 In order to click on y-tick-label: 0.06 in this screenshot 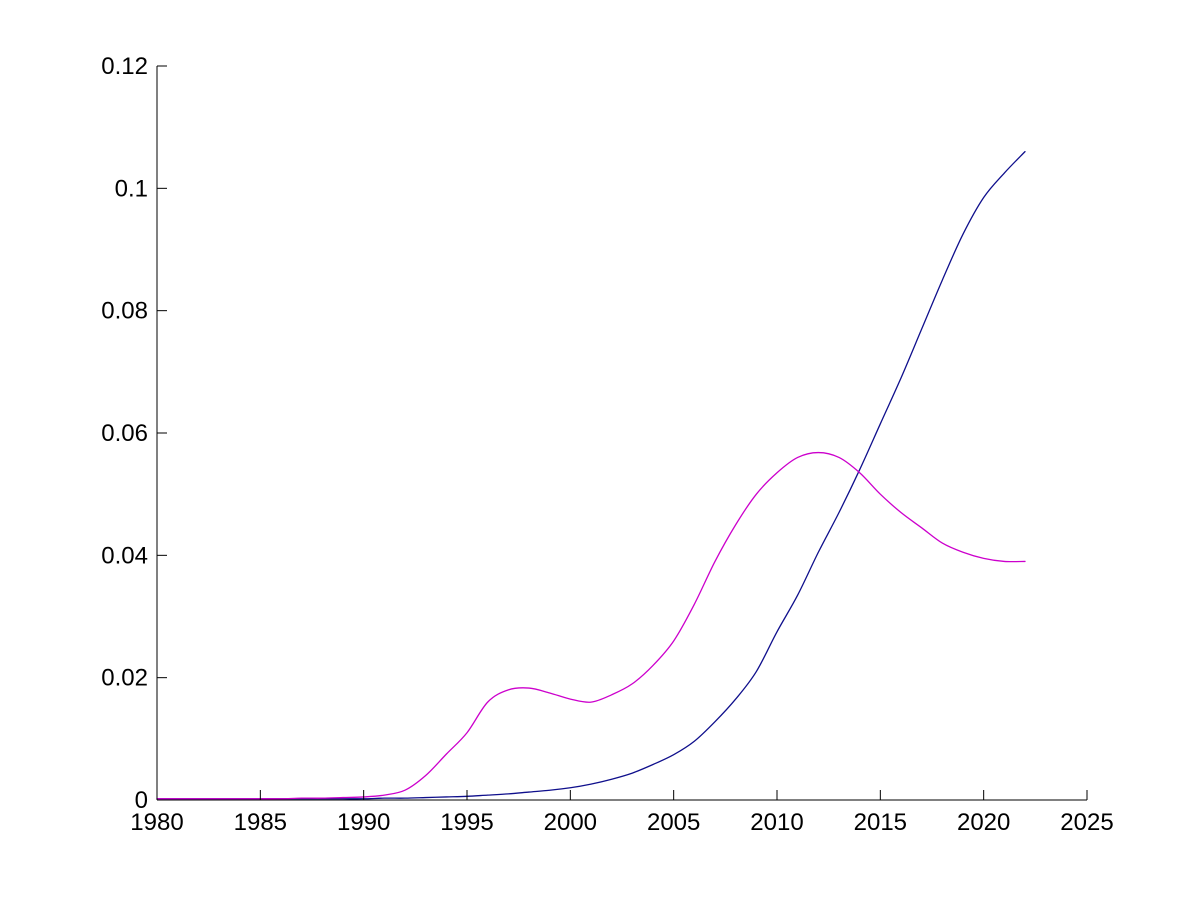, I will do `click(124, 433)`.